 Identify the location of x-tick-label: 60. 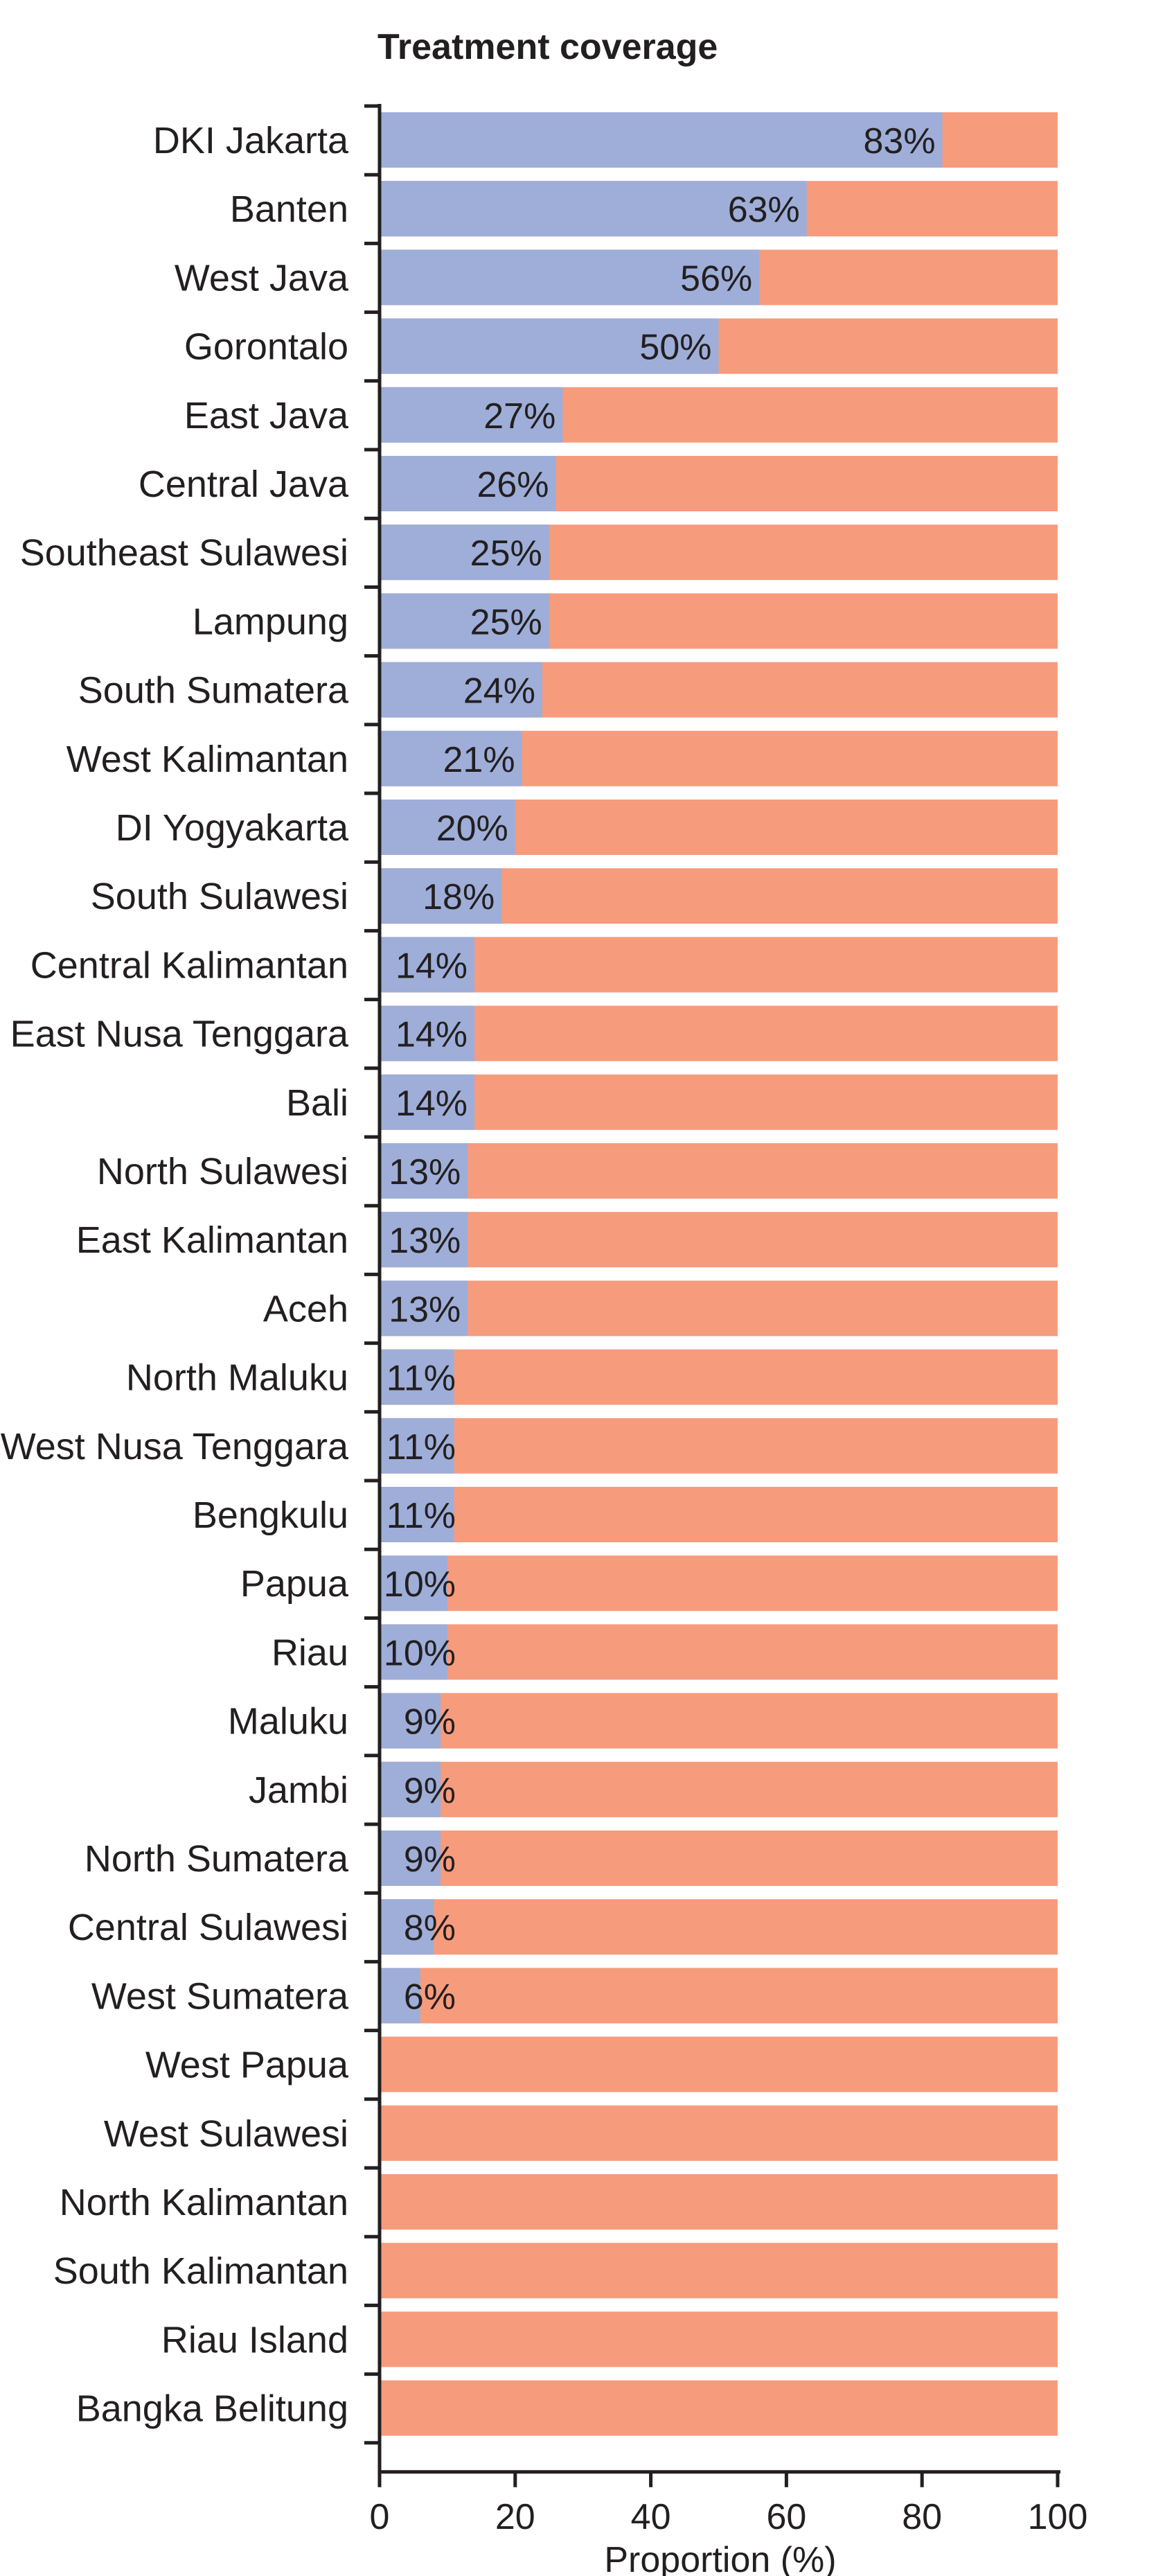
(786, 2517).